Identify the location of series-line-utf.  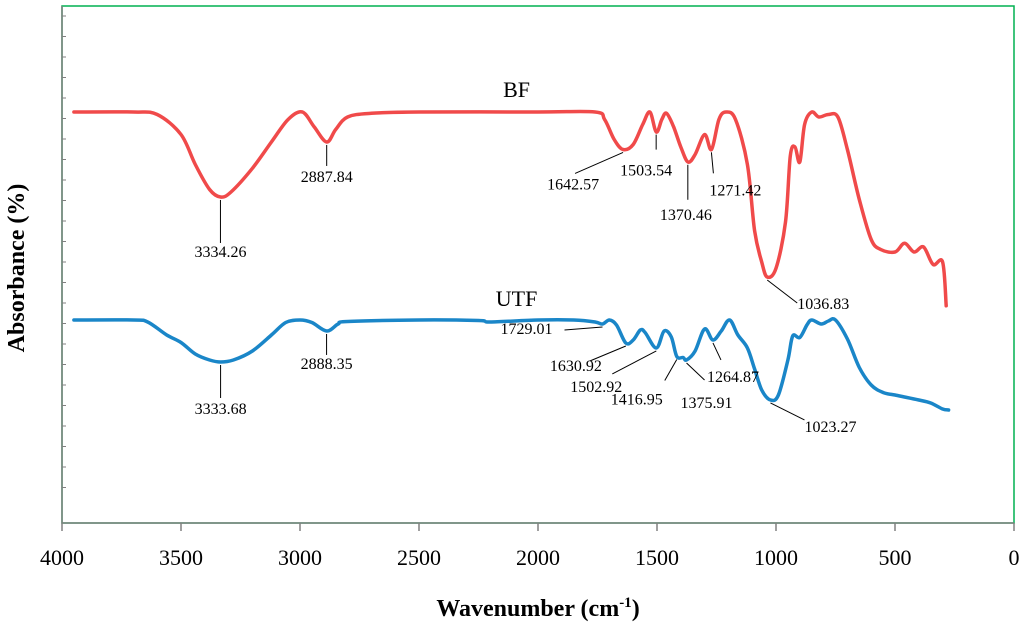
(511, 364).